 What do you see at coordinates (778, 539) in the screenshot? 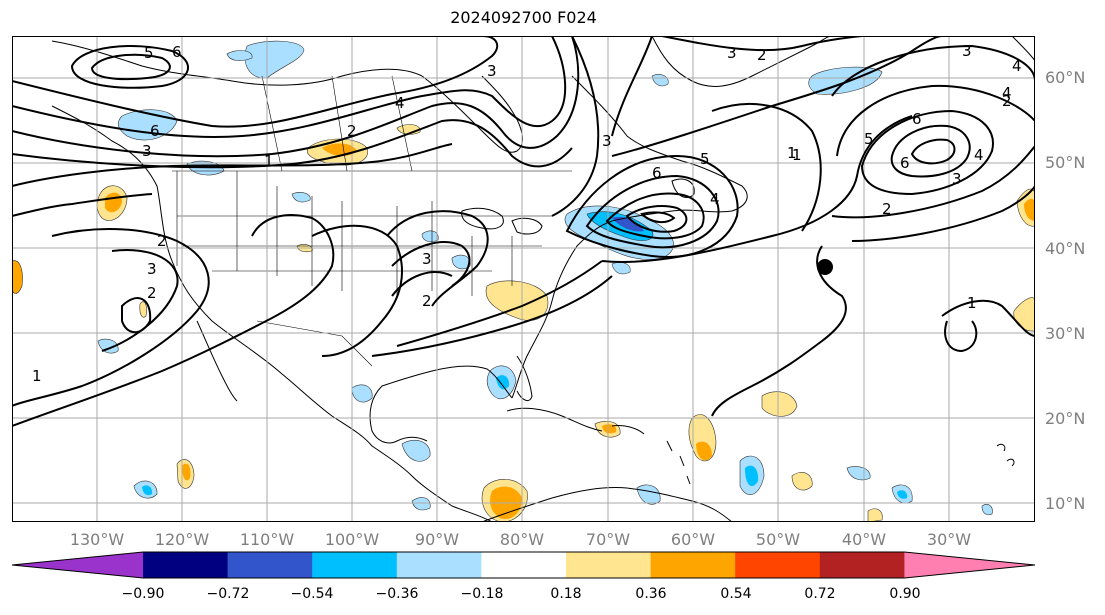
I see `lon-label: 50°W` at bounding box center [778, 539].